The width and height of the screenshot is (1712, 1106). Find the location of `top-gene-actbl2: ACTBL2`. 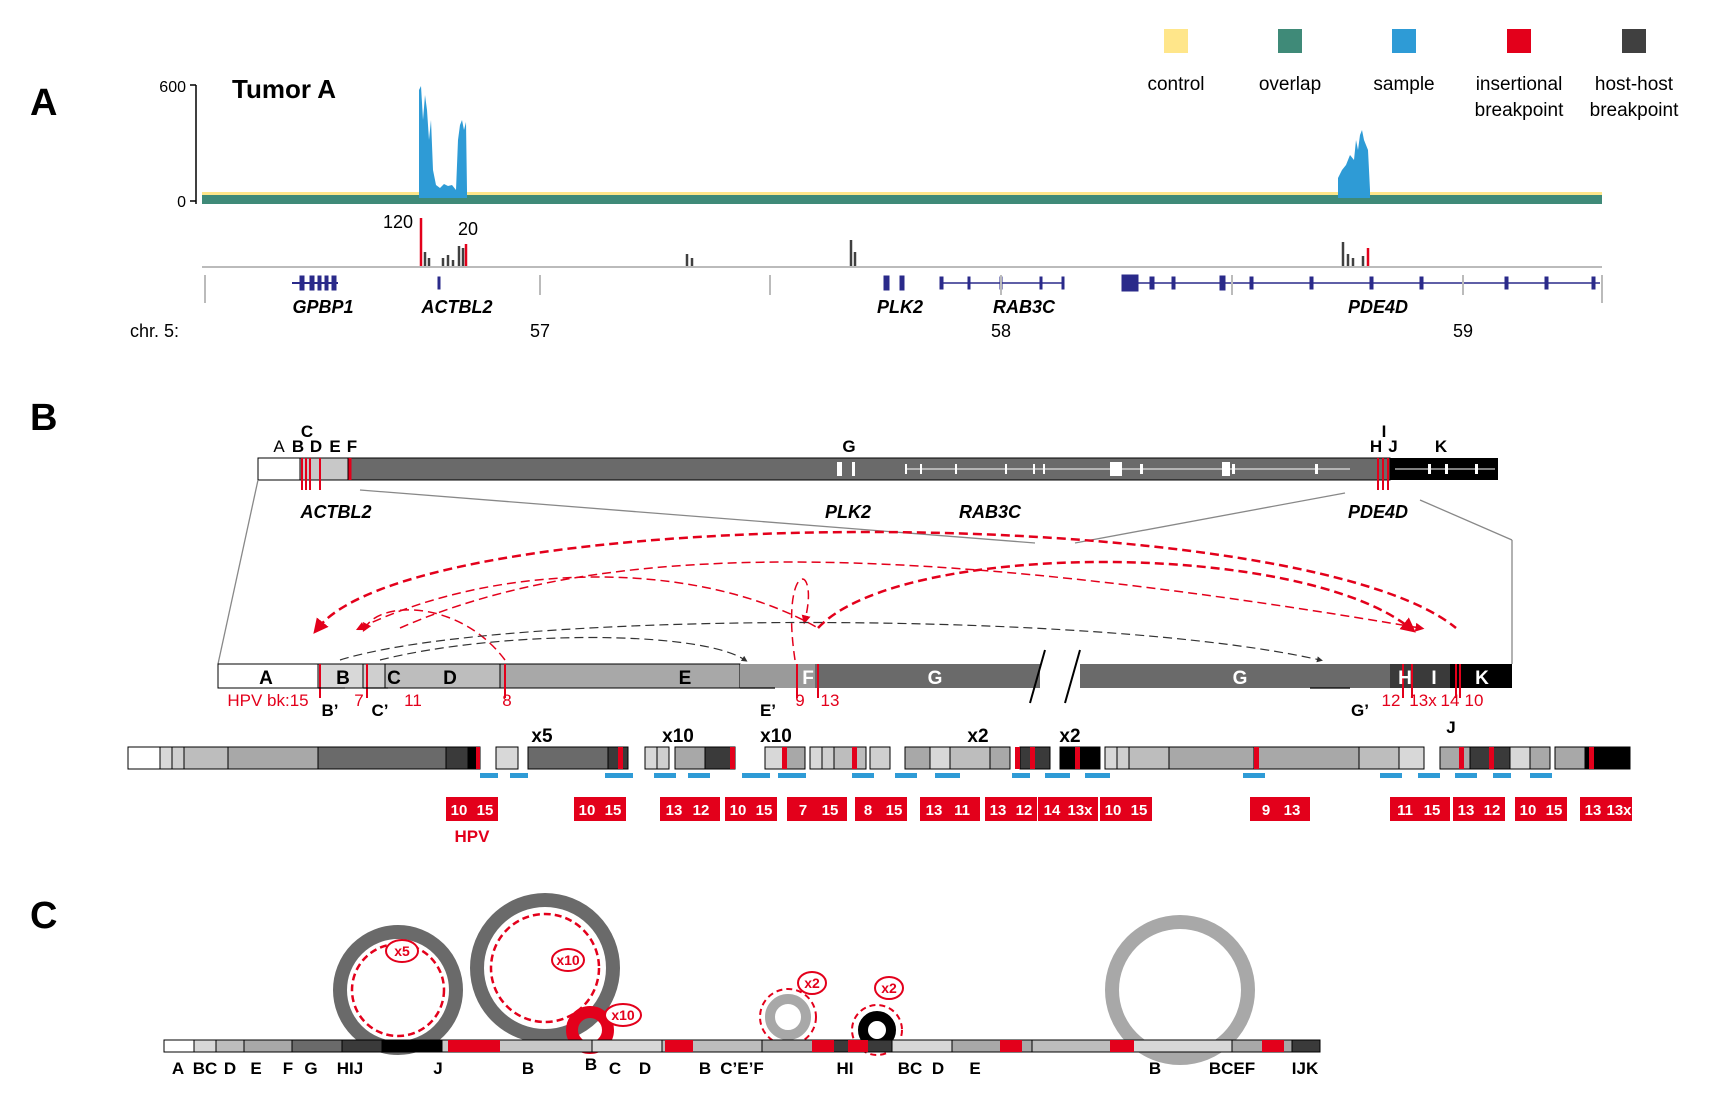

top-gene-actbl2: ACTBL2 is located at coordinates (336, 512).